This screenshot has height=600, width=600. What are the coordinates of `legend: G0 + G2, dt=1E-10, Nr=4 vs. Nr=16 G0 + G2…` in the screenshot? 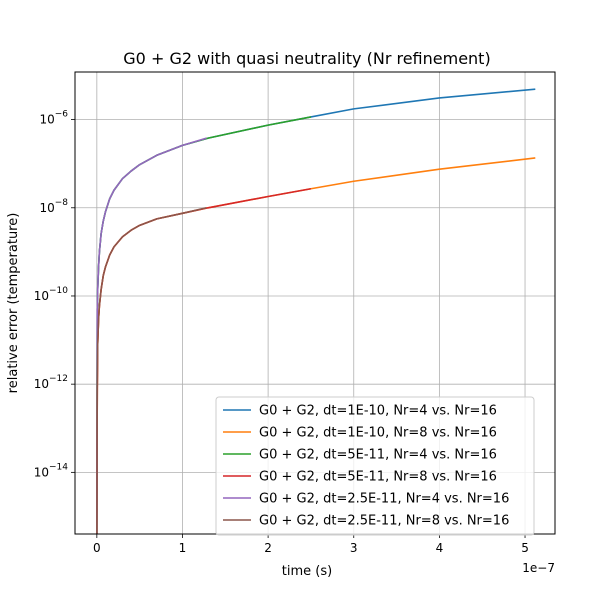 It's located at (375, 466).